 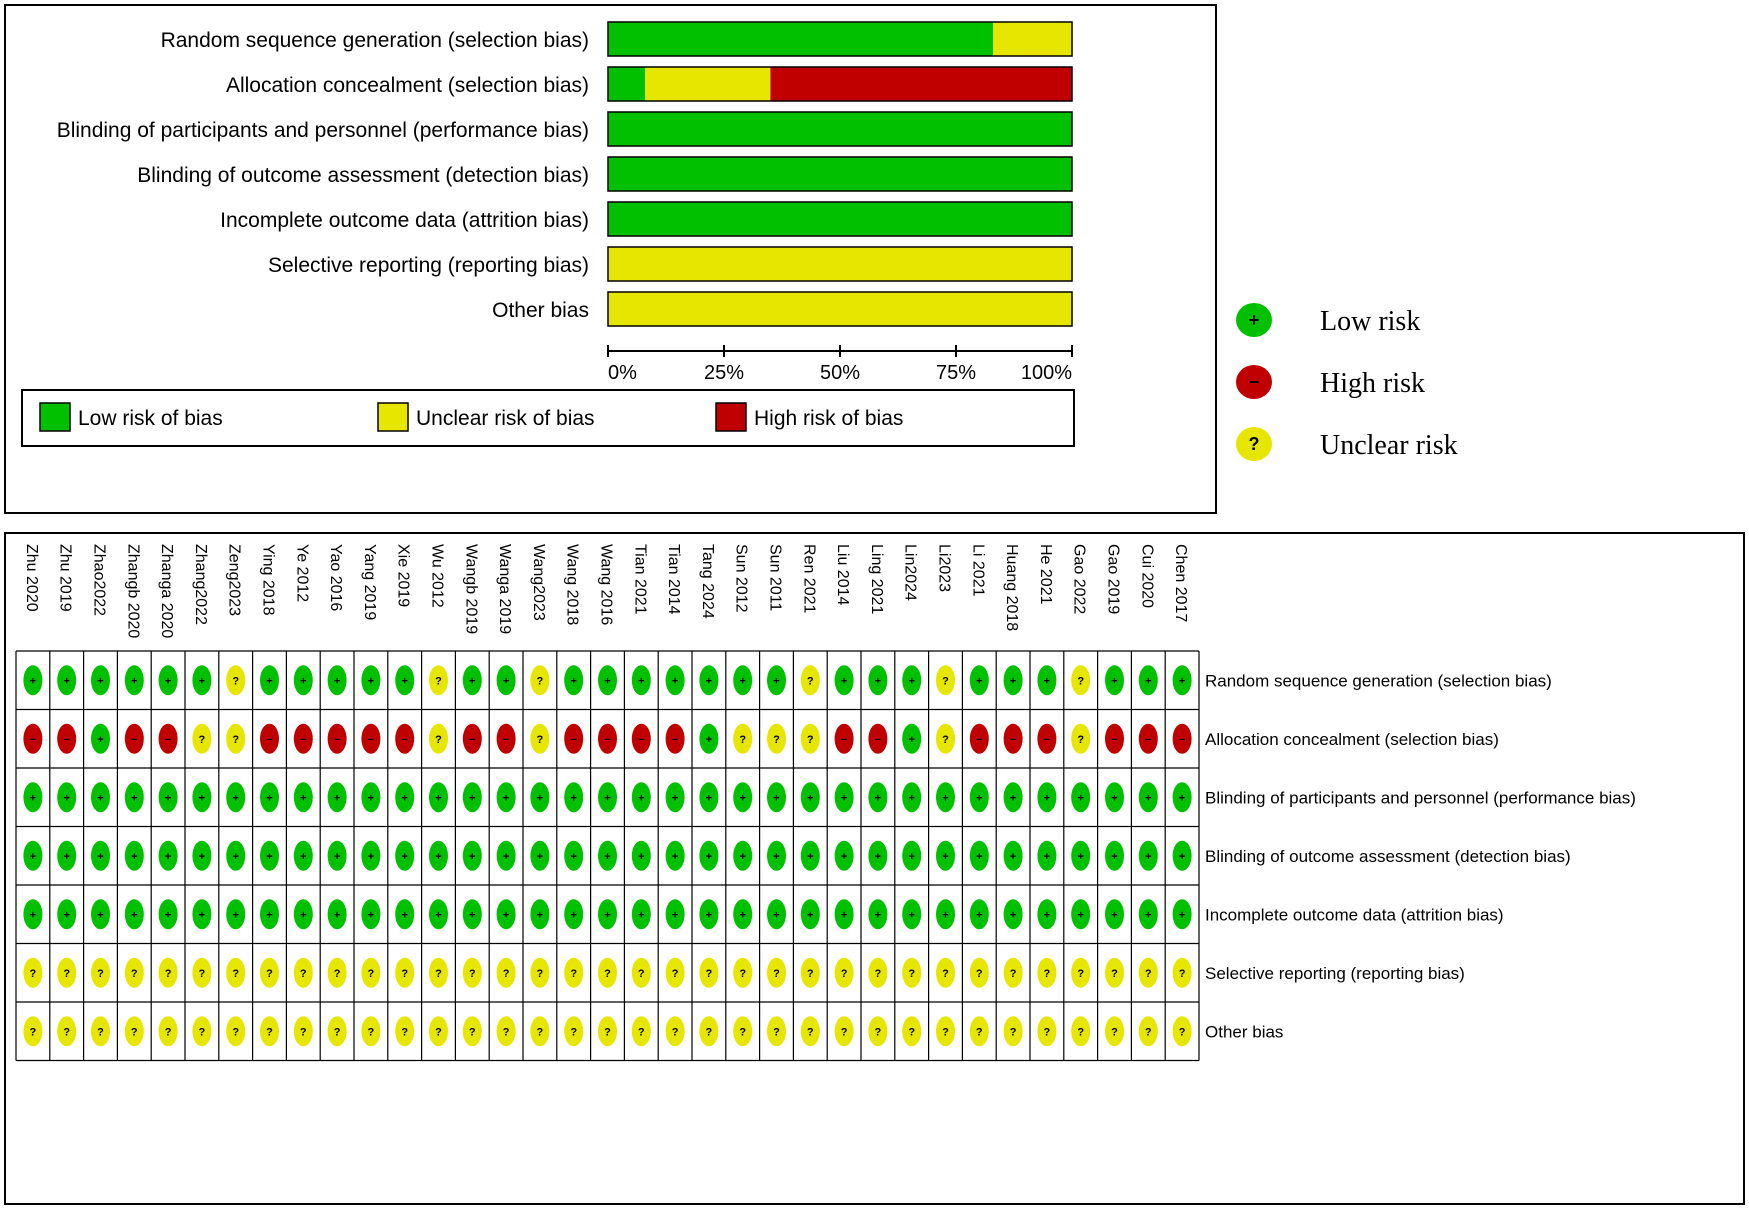 I want to click on legend-item-label: Low risk, so click(x=1370, y=321).